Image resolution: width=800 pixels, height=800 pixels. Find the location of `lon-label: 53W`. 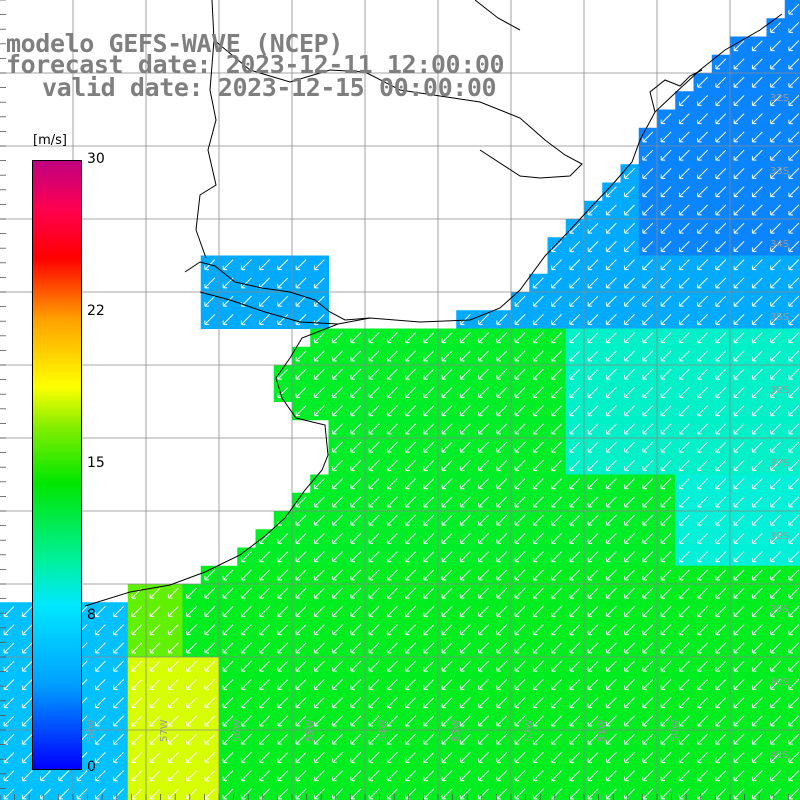

lon-label: 53W is located at coordinates (456, 730).